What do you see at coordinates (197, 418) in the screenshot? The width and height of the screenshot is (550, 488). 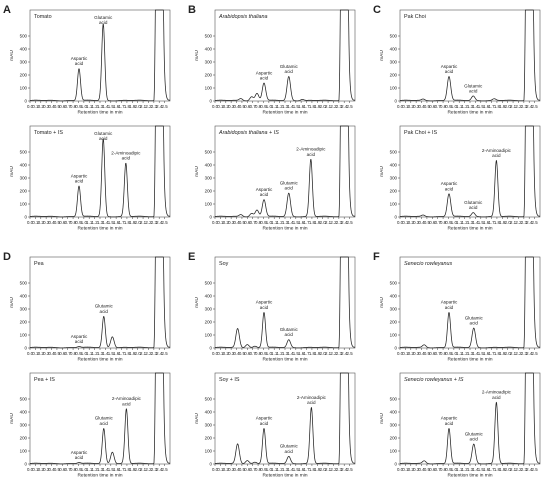 I see `y-axis-label: mAU` at bounding box center [197, 418].